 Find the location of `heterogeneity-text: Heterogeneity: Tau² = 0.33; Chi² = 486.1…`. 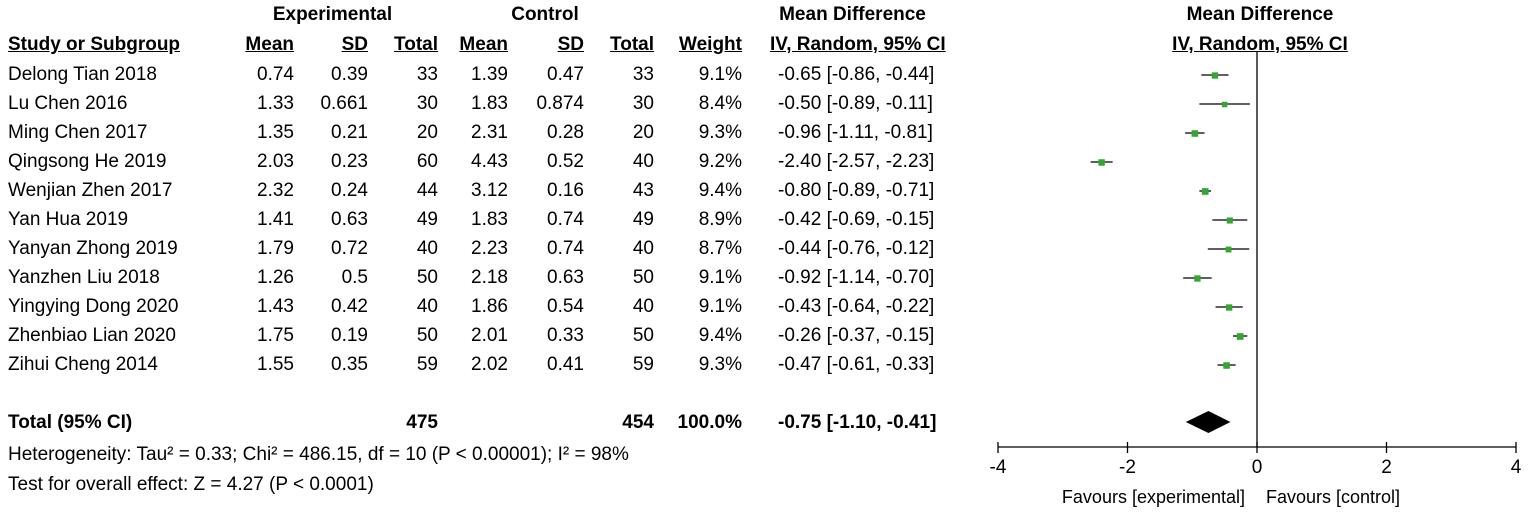

heterogeneity-text: Heterogeneity: Tau² = 0.33; Chi² = 486.1… is located at coordinates (318, 454).